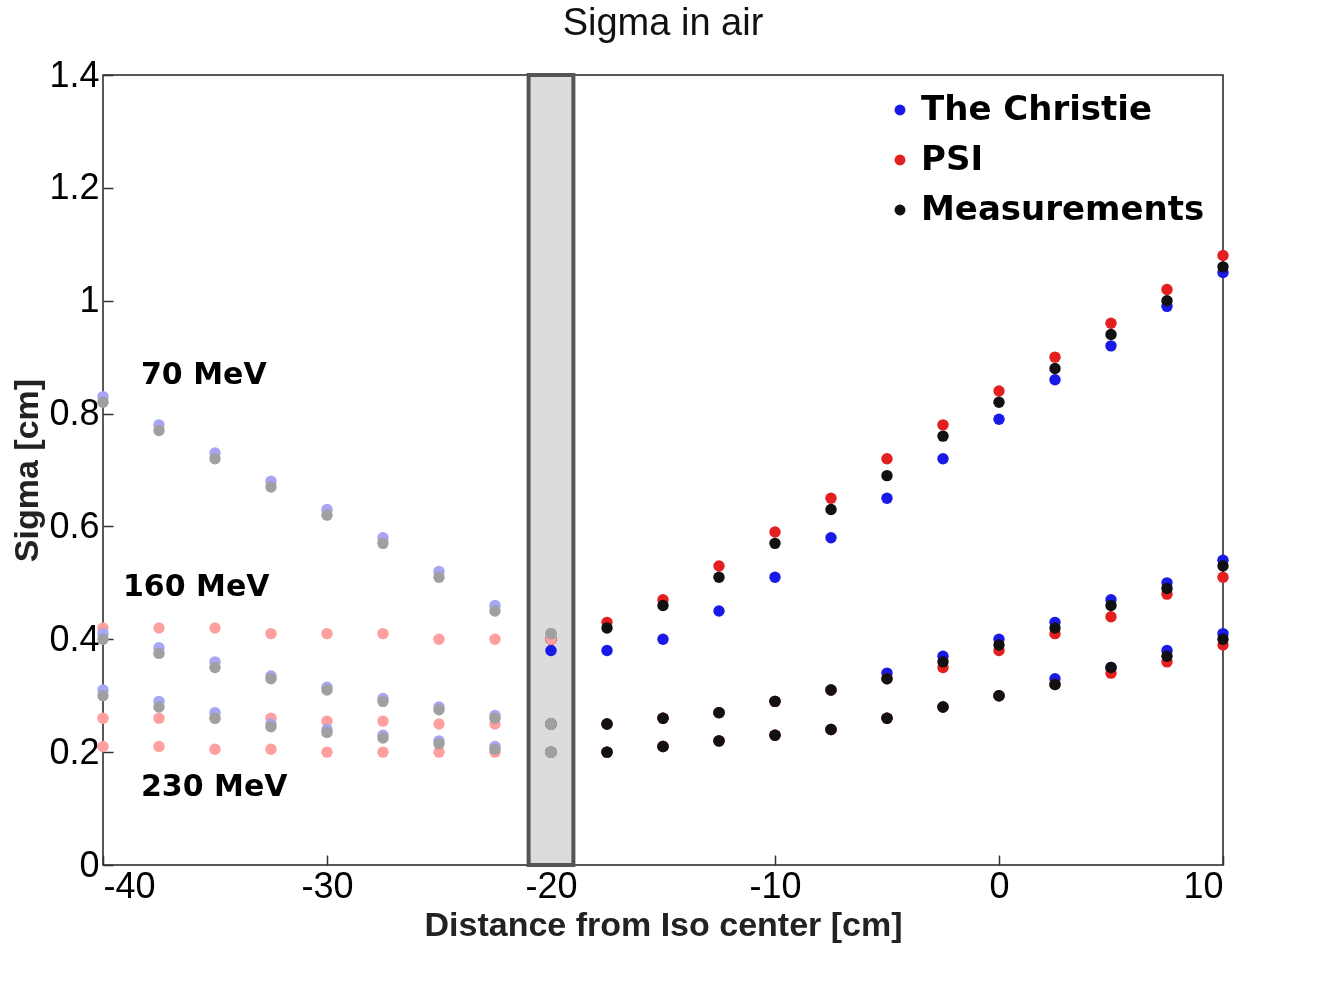 This screenshot has height=1000, width=1333. Describe the element at coordinates (999, 885) in the screenshot. I see `x-tick-label: 0` at that location.